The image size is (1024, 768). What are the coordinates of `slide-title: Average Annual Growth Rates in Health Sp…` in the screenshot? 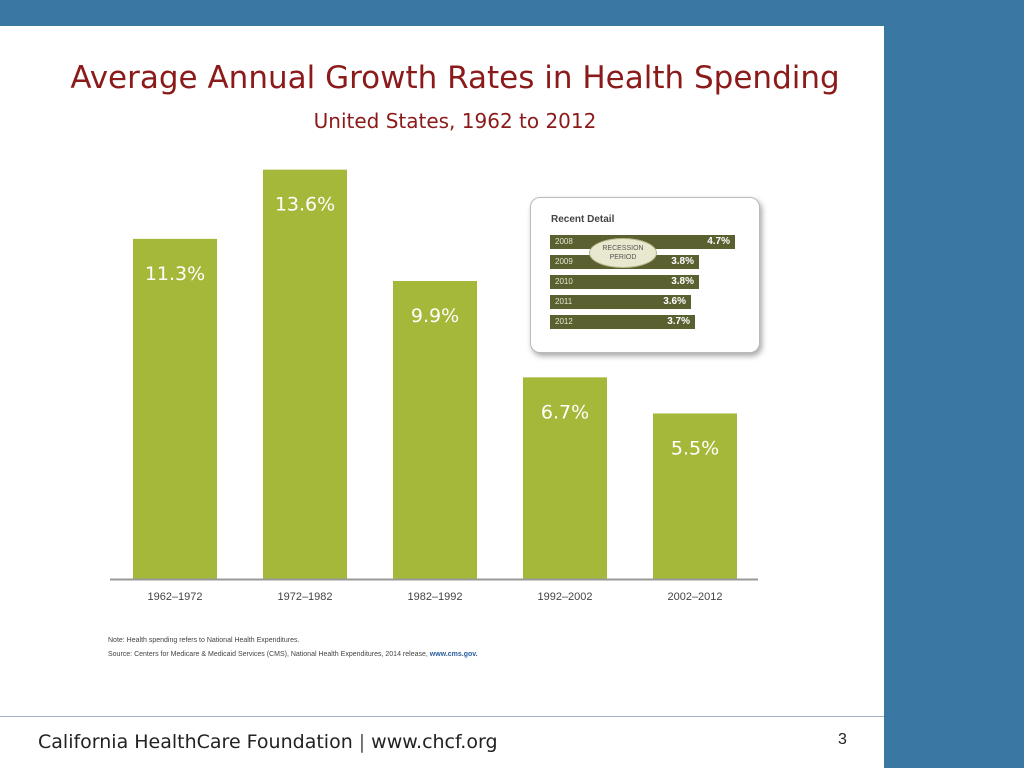 It's located at (455, 78).